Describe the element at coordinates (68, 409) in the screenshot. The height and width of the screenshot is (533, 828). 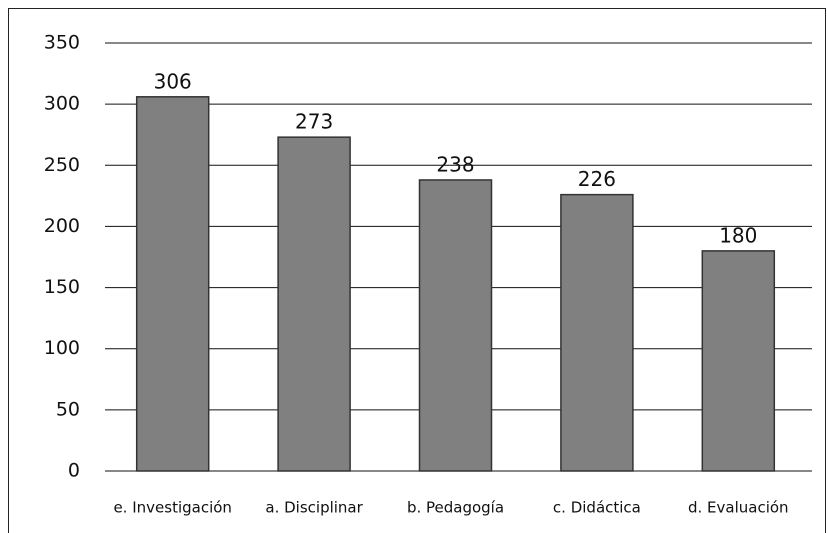
I see `y-tick-label: 50` at that location.